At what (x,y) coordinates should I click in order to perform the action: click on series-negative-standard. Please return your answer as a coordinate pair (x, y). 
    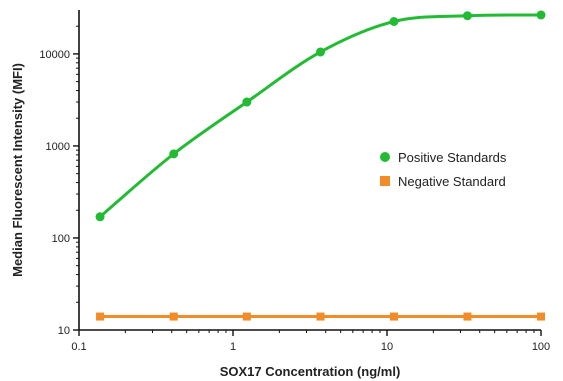
    Looking at the image, I should click on (320, 316).